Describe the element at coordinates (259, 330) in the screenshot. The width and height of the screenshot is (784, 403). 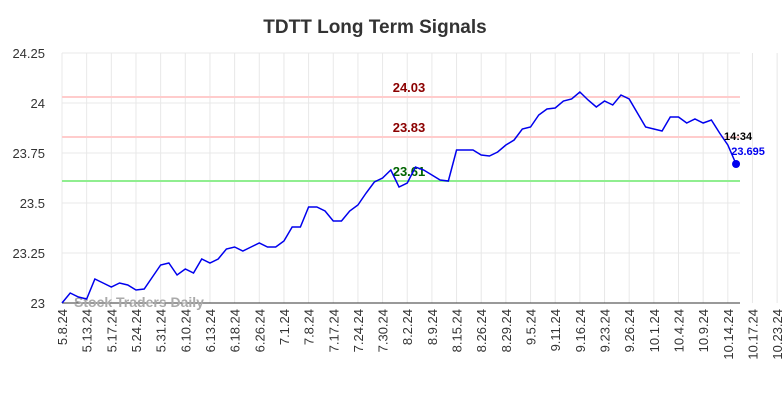
I see `x-tick-label: 6.26.24` at that location.